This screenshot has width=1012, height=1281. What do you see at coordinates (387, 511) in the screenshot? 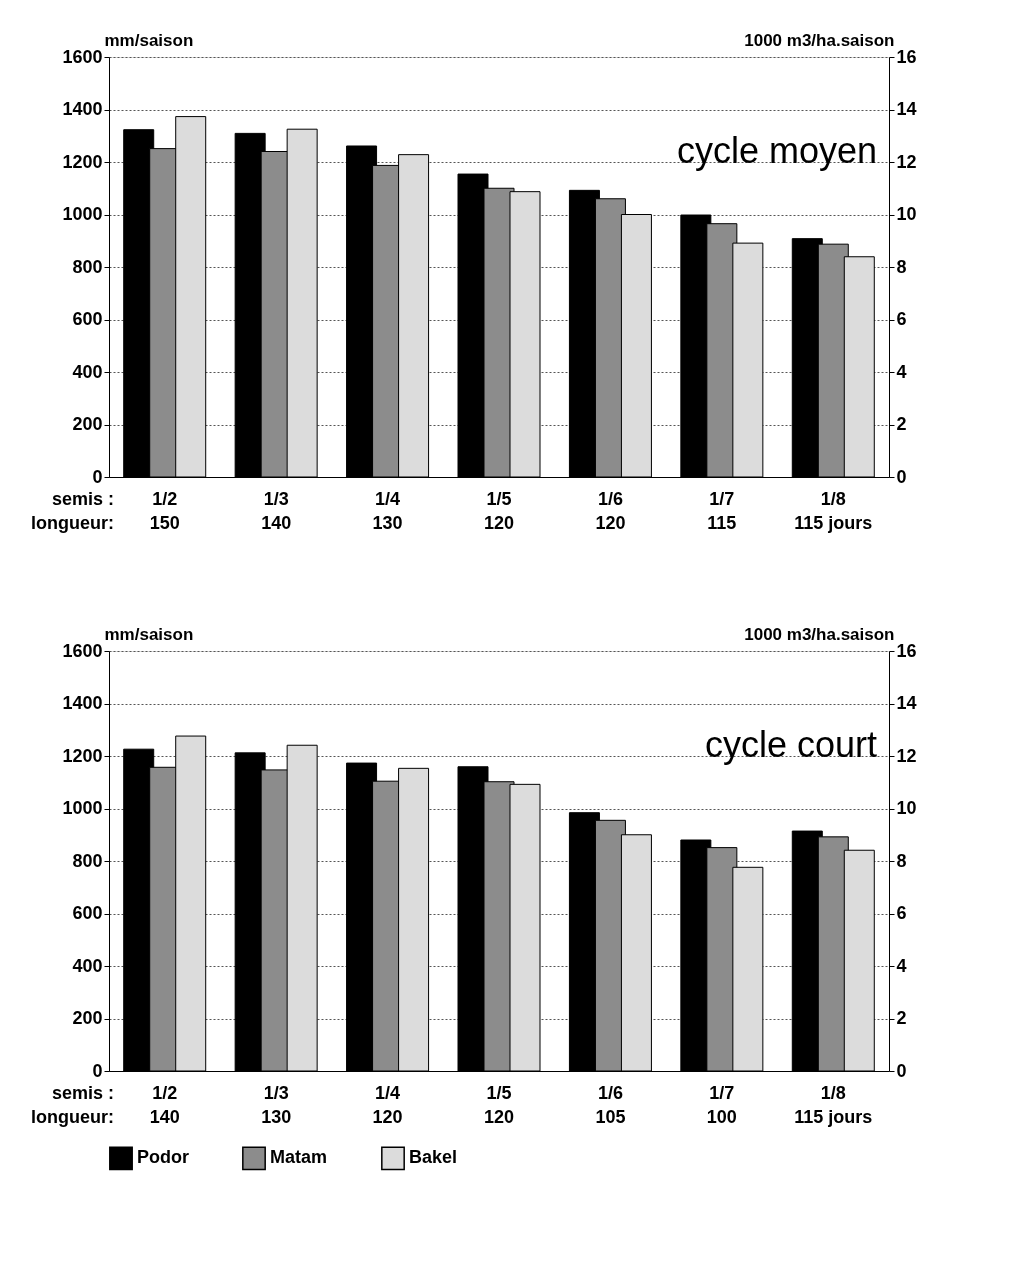
I see `x-tick-label: 1/4 130` at bounding box center [387, 511].